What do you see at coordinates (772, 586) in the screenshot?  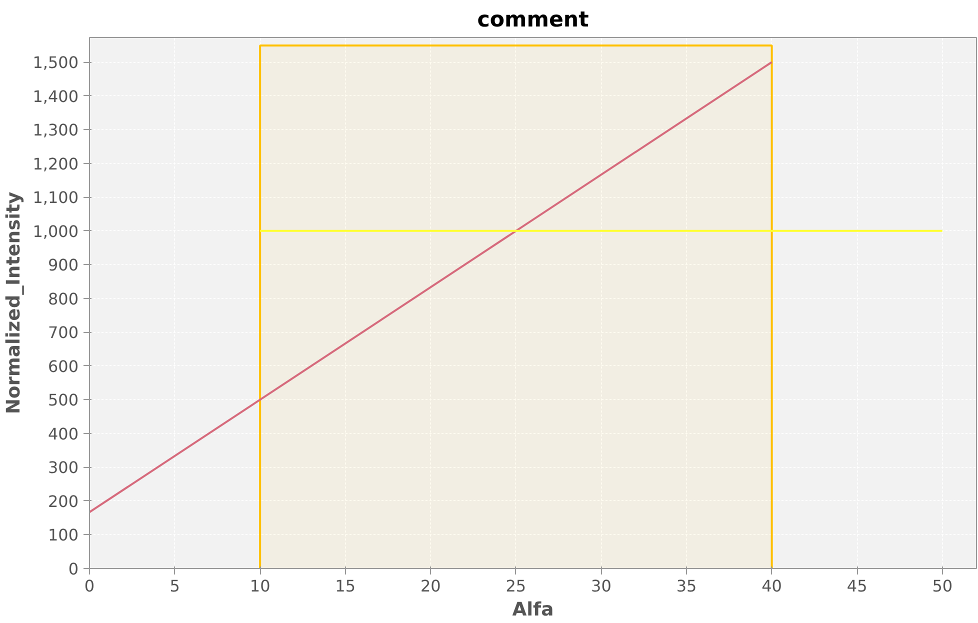 I see `x-tick-label: 40` at bounding box center [772, 586].